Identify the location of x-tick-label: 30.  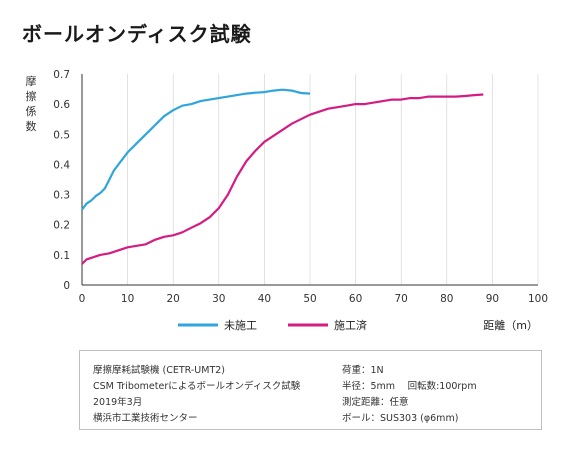
(218, 299).